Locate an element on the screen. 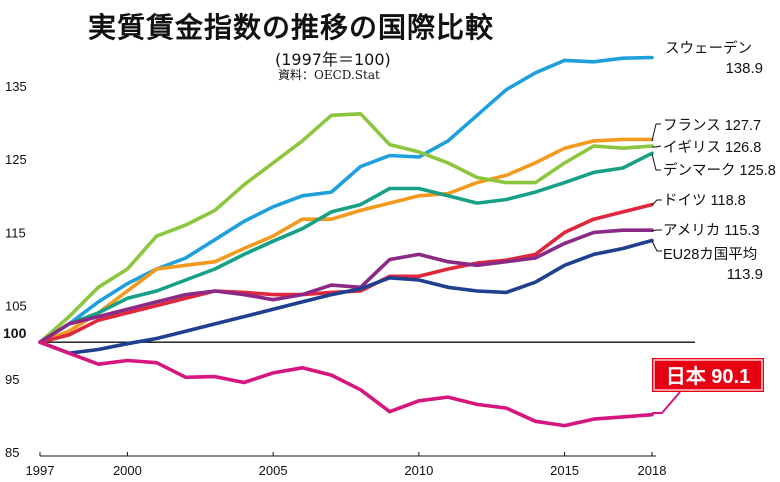 The image size is (780, 482). japan-label-border is located at coordinates (708, 375).